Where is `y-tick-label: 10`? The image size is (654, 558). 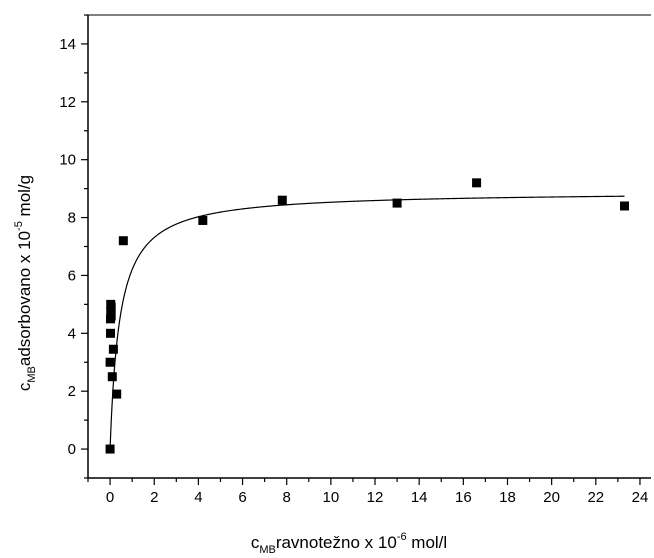
y-tick-label: 10 is located at coordinates (67, 160).